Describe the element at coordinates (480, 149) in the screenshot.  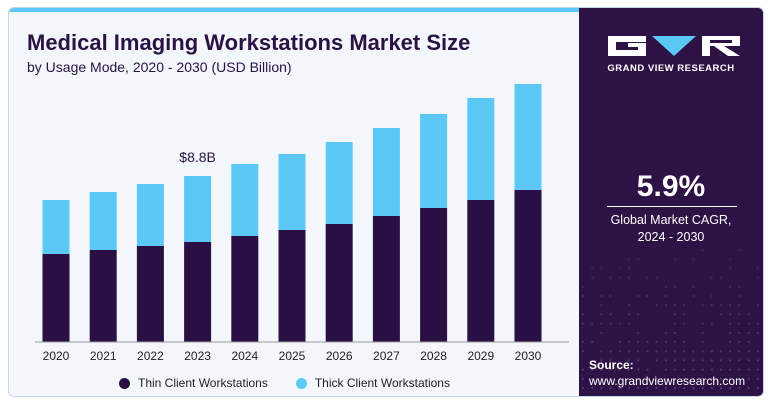
I see `bar-thick-2029` at that location.